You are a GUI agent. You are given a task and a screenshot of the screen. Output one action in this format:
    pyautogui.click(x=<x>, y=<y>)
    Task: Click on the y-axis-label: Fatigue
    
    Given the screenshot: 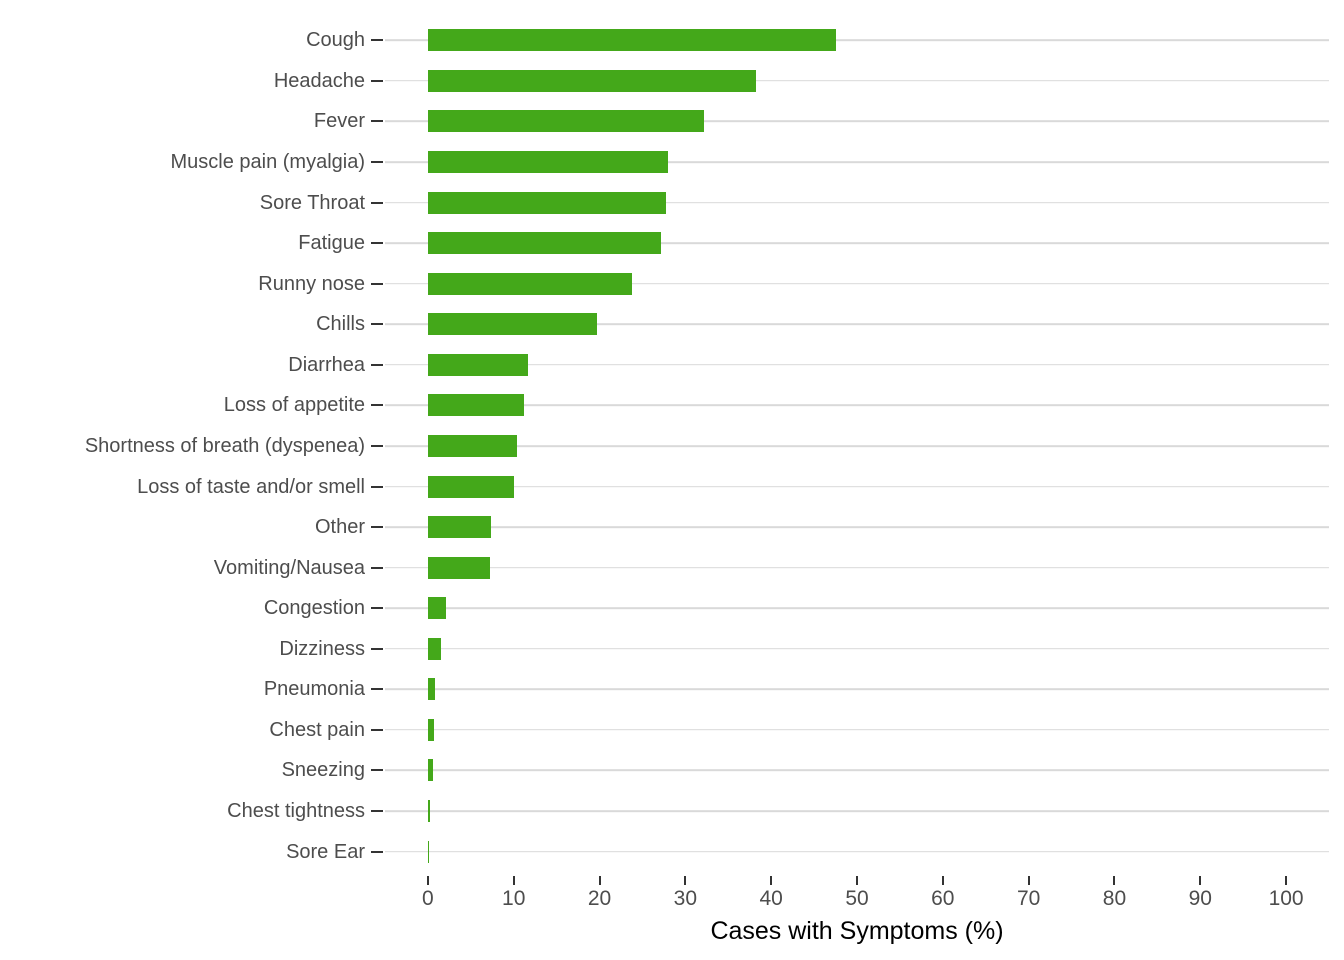 What is the action you would take?
    pyautogui.click(x=331, y=243)
    